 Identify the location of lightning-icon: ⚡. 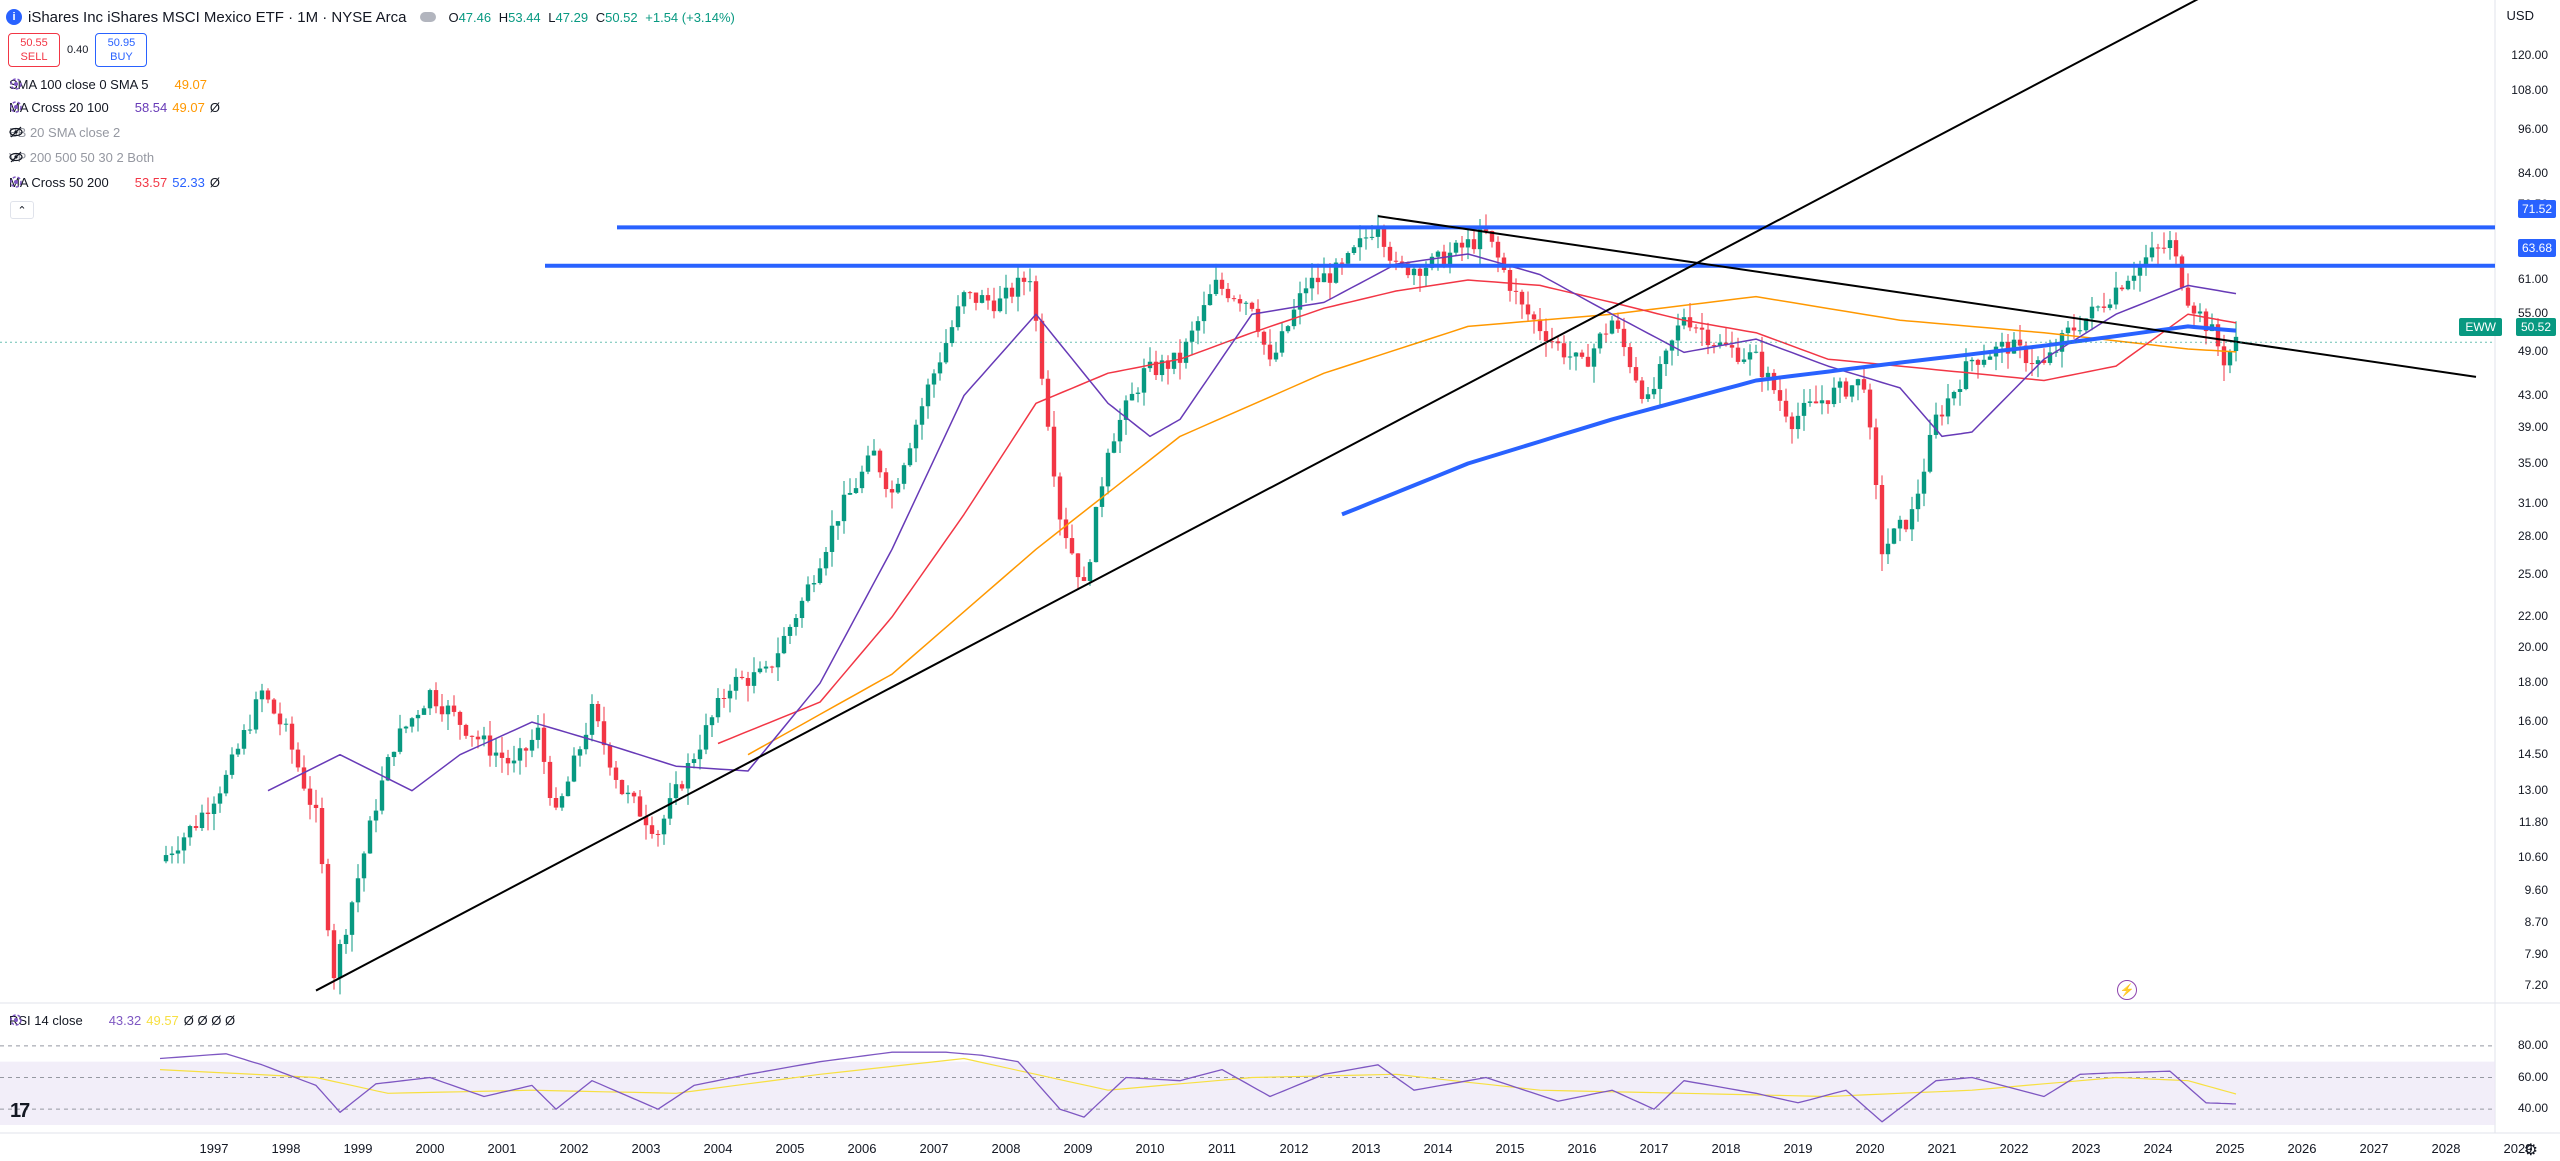
(2127, 990).